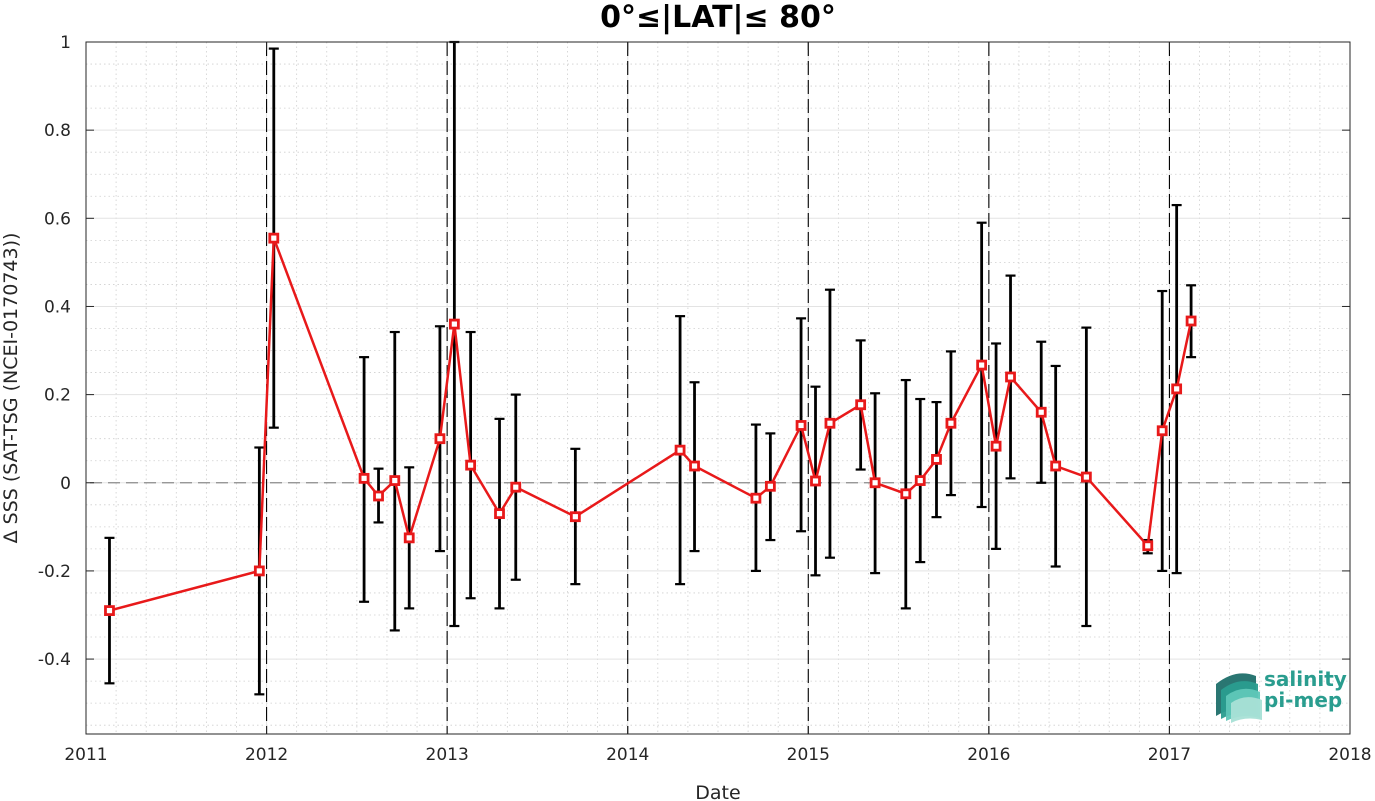 This screenshot has height=801, width=1375. I want to click on x-tick-label: 2017, so click(1169, 755).